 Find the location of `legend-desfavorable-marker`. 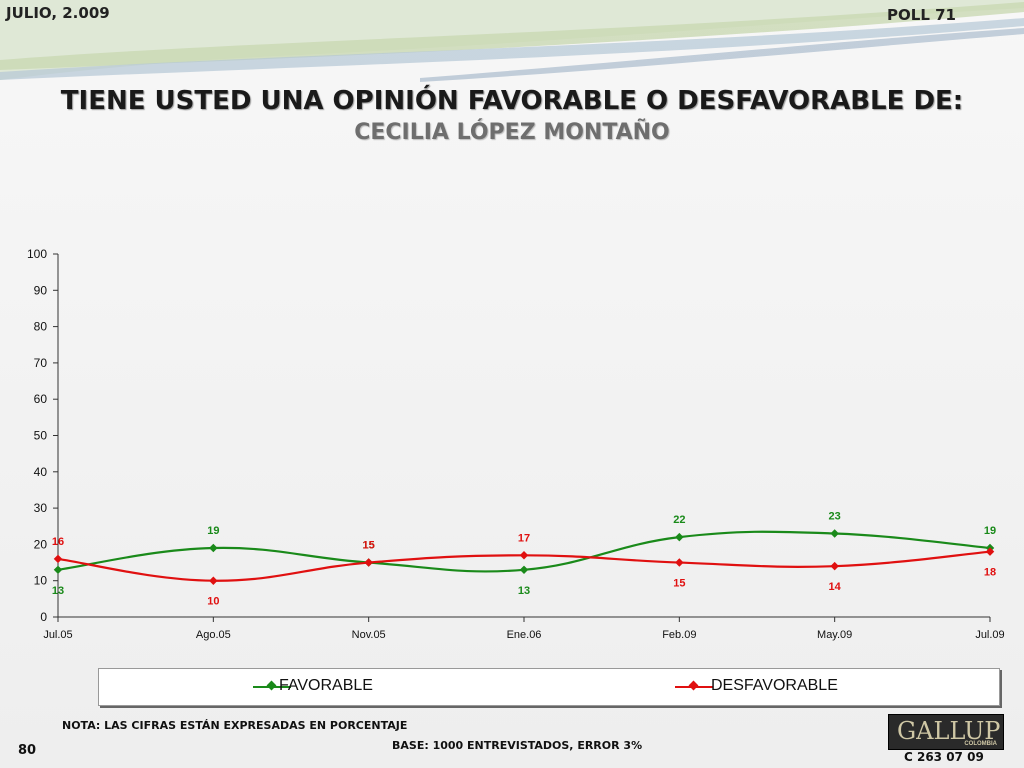

legend-desfavorable-marker is located at coordinates (693, 685).